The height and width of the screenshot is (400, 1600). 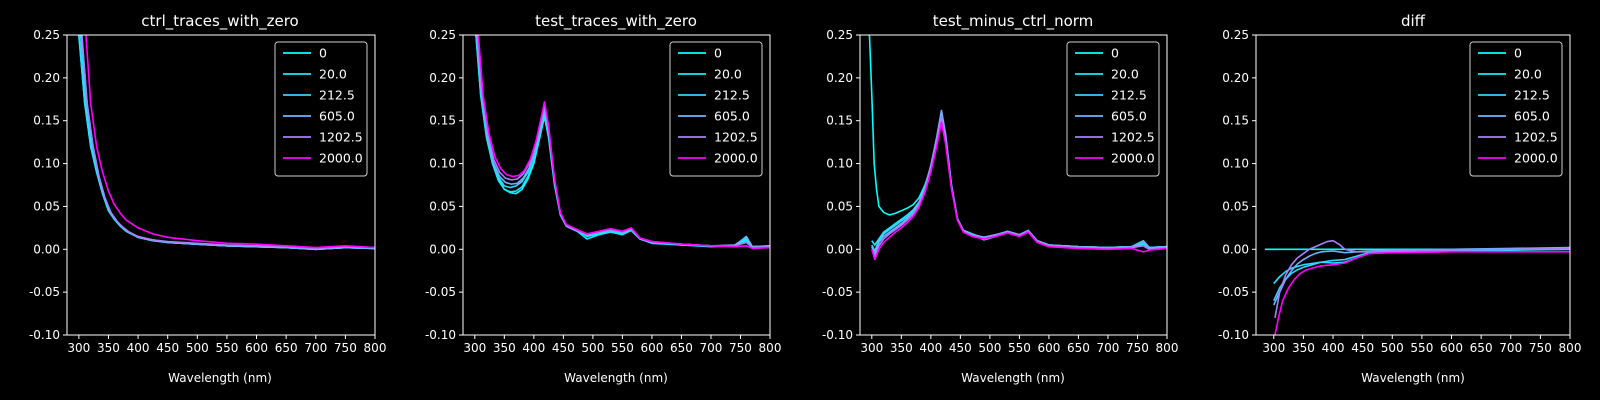 I want to click on panel-2-ytick-label: -0.05, so click(x=440, y=292).